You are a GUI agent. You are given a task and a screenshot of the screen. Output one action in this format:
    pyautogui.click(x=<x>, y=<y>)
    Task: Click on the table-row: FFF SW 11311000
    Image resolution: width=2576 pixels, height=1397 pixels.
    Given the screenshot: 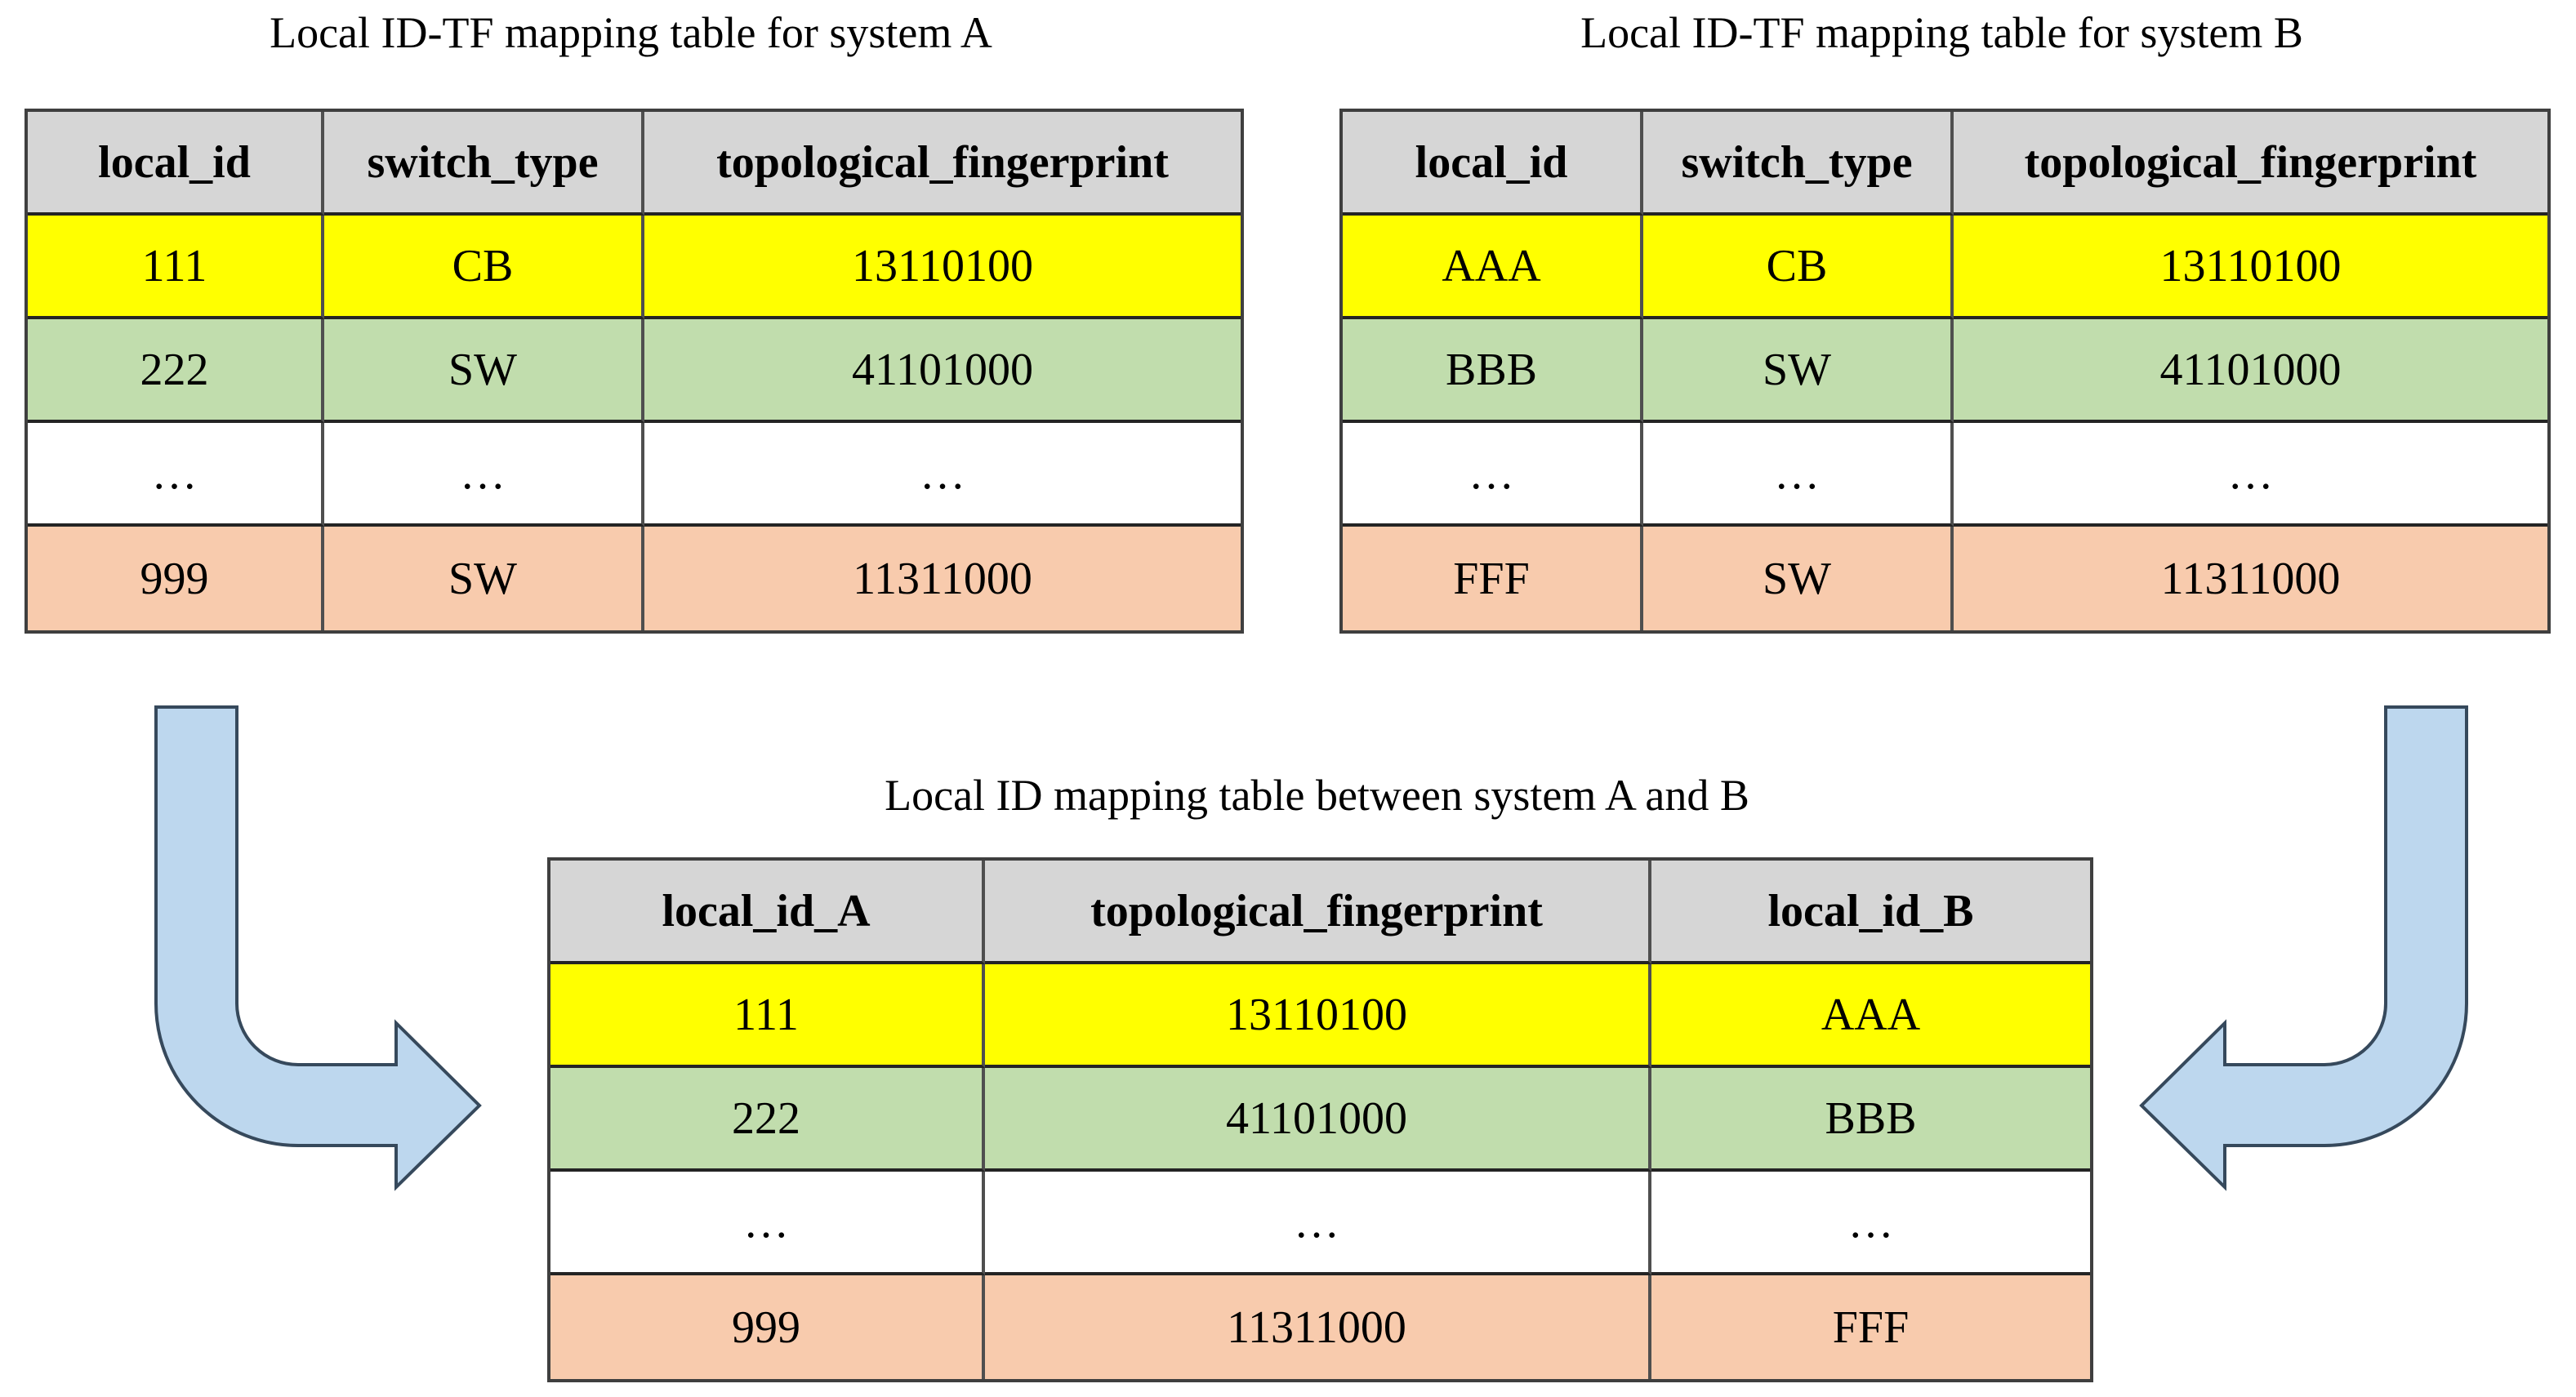 What is the action you would take?
    pyautogui.click(x=1945, y=578)
    